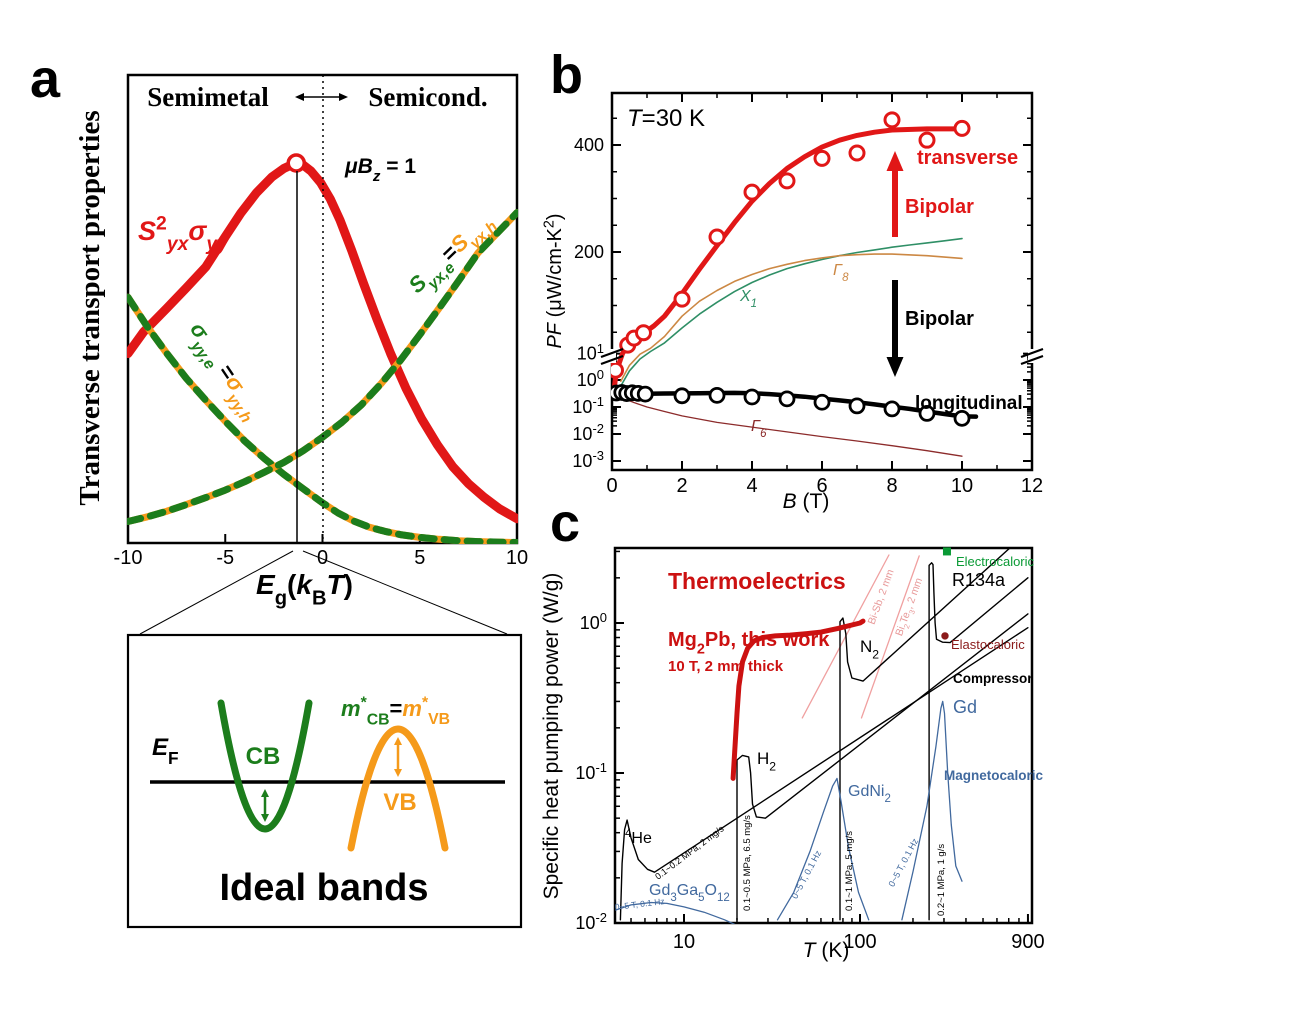 This screenshot has height=1028, width=1306. What do you see at coordinates (666, 118) in the screenshot?
I see `temperature-label: T=30 K` at bounding box center [666, 118].